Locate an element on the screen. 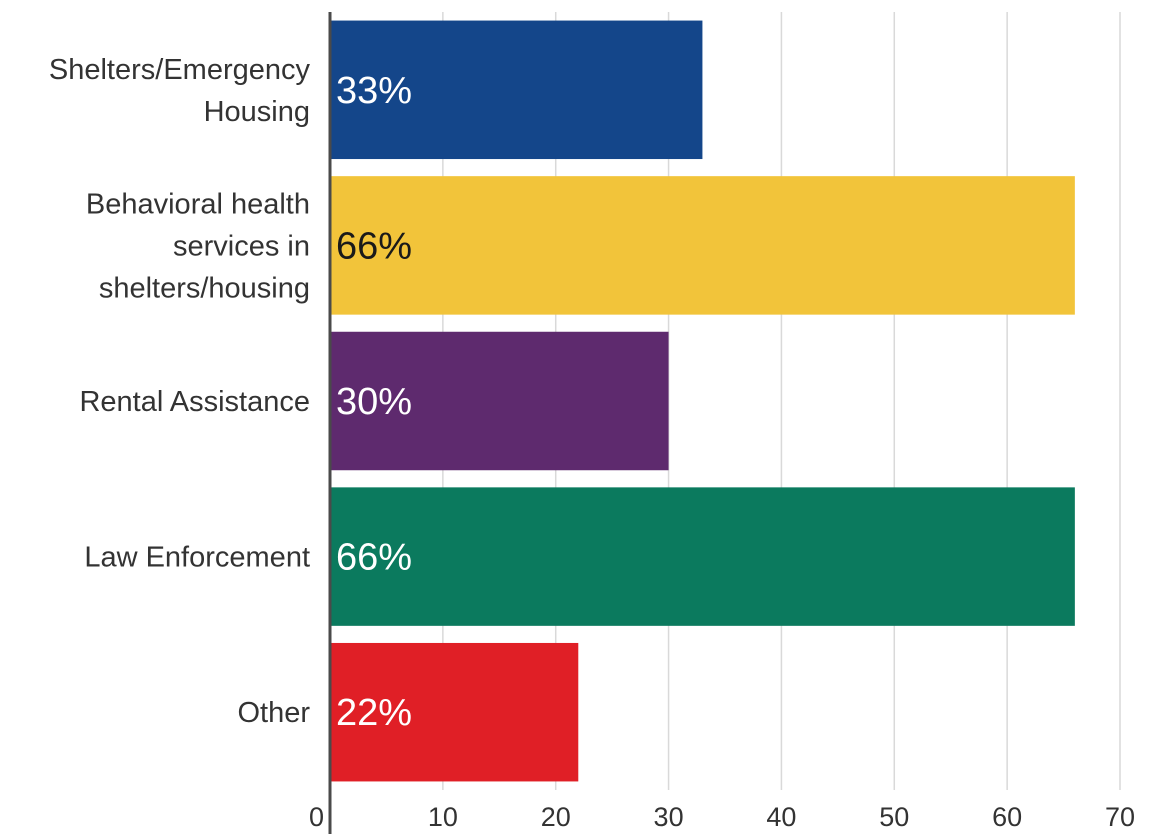 This screenshot has width=1159, height=834. category-label-line: Rental Assistance is located at coordinates (194, 402).